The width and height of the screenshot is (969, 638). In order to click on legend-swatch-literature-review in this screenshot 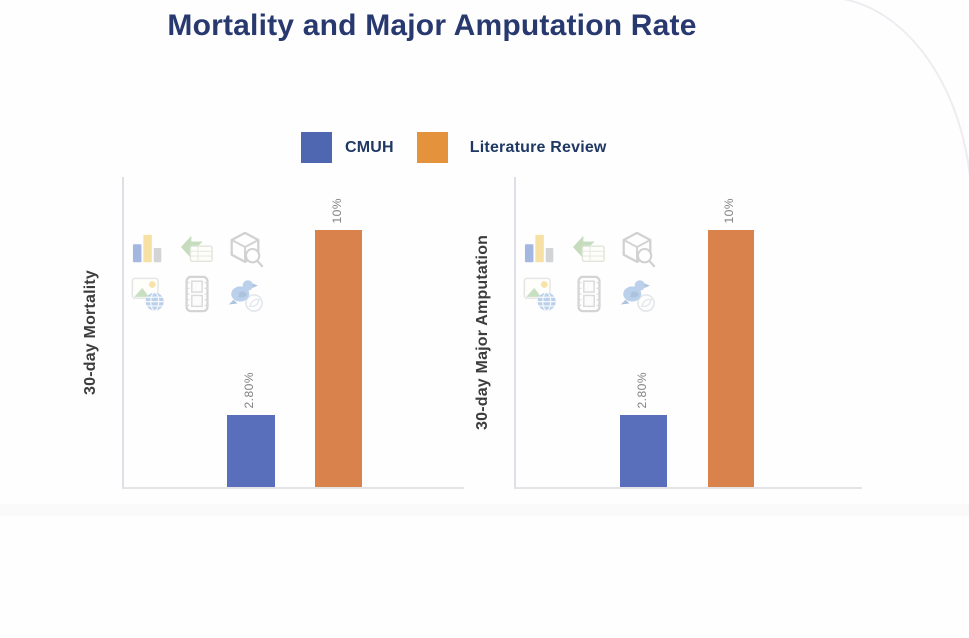, I will do `click(432, 147)`.